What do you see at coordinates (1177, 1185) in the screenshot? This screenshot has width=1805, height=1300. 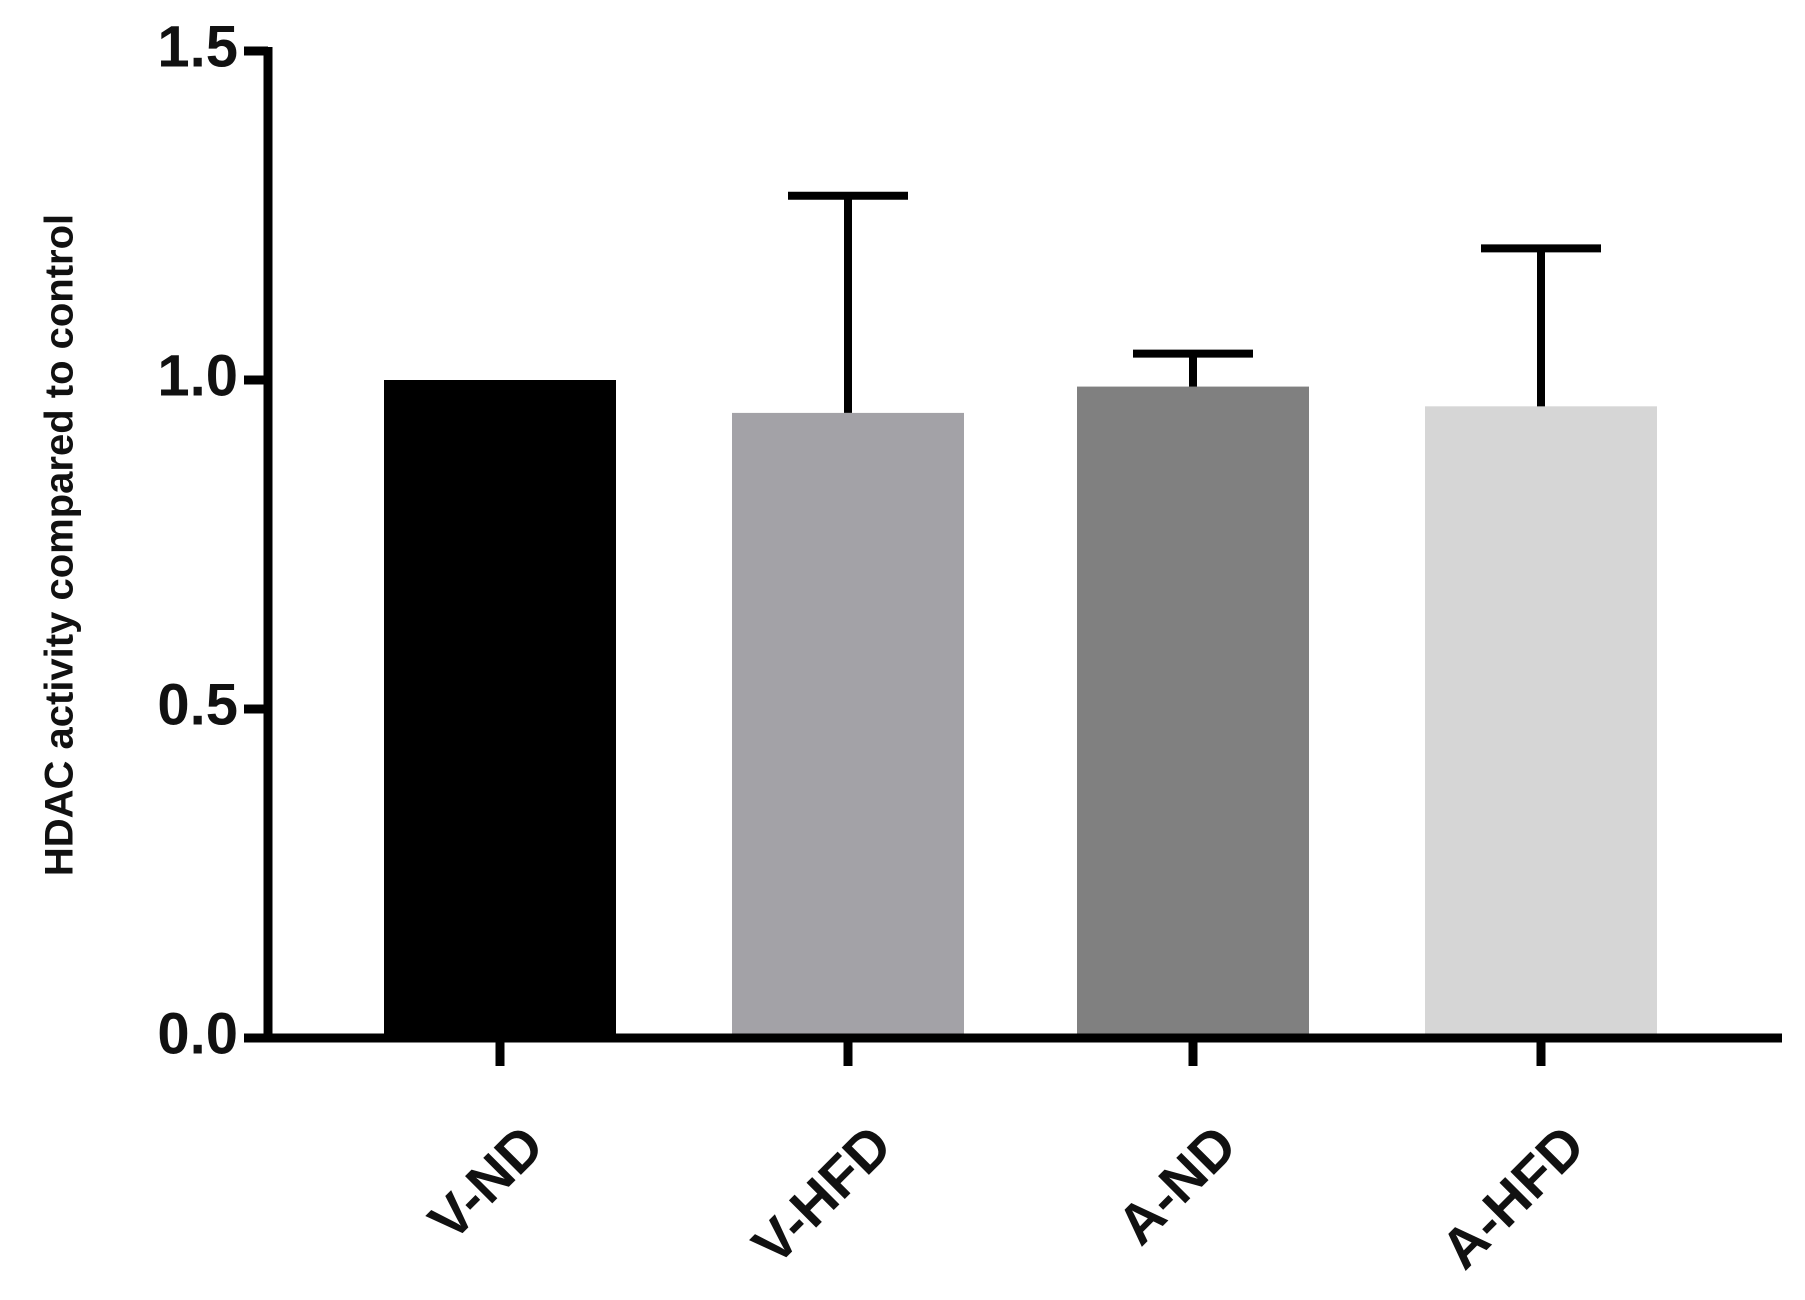 I see `x-tick-label: A-ND` at bounding box center [1177, 1185].